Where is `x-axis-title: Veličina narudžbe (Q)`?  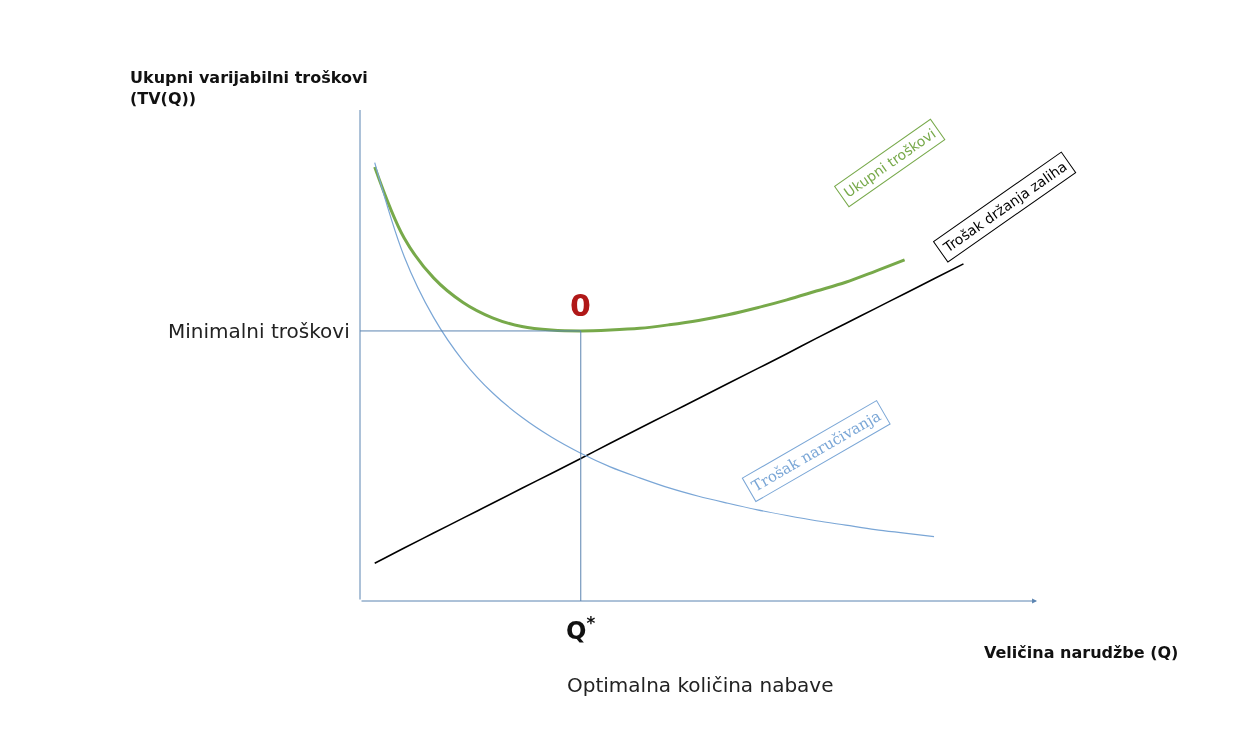 x-axis-title: Veličina narudžbe (Q) is located at coordinates (1081, 652).